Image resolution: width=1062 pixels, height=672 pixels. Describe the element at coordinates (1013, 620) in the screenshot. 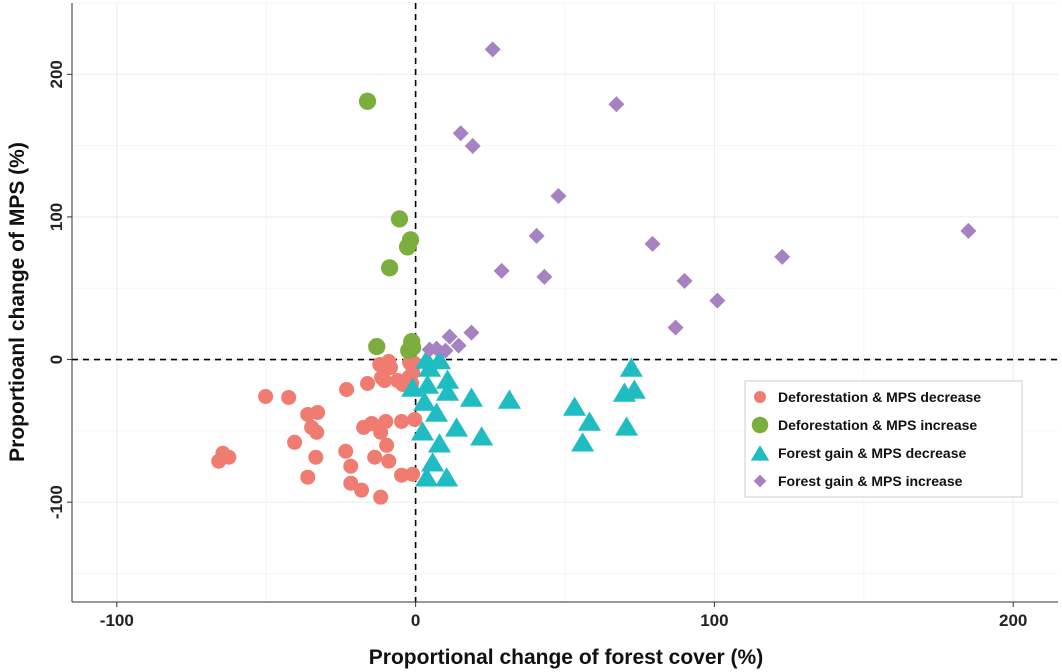

I see `x-tick-label: 200` at that location.